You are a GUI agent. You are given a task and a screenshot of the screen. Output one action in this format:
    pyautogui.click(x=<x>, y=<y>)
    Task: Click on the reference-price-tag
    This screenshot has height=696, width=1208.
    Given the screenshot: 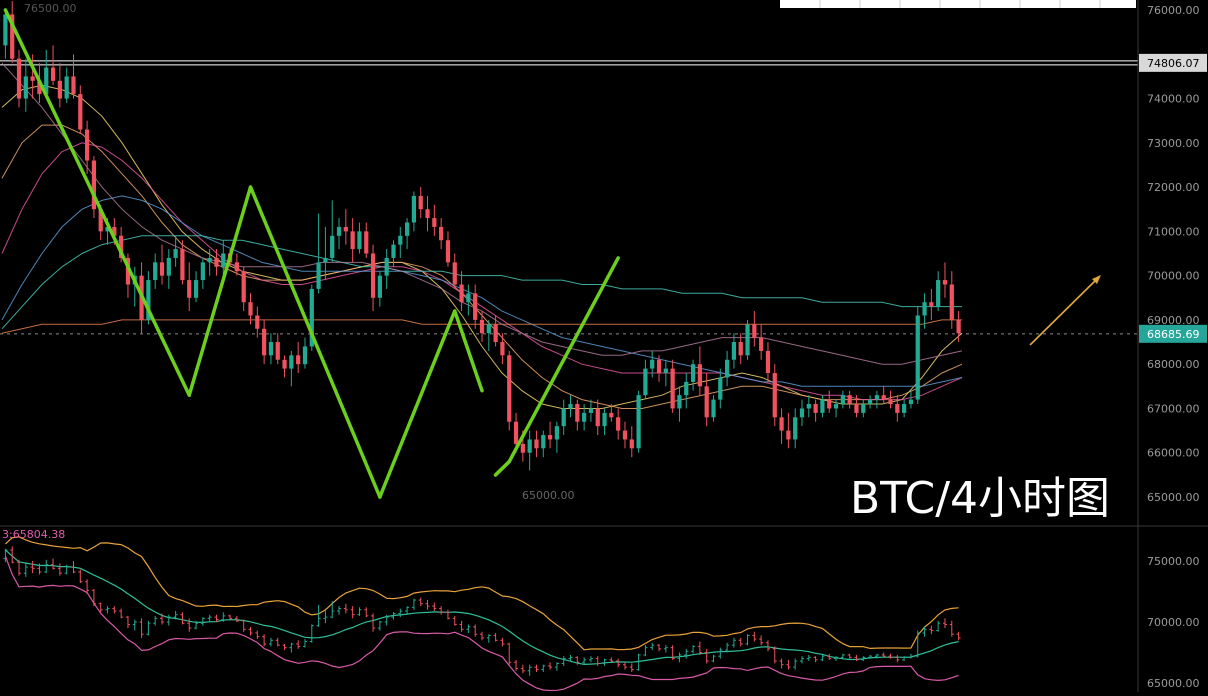 What is the action you would take?
    pyautogui.click(x=1173, y=62)
    